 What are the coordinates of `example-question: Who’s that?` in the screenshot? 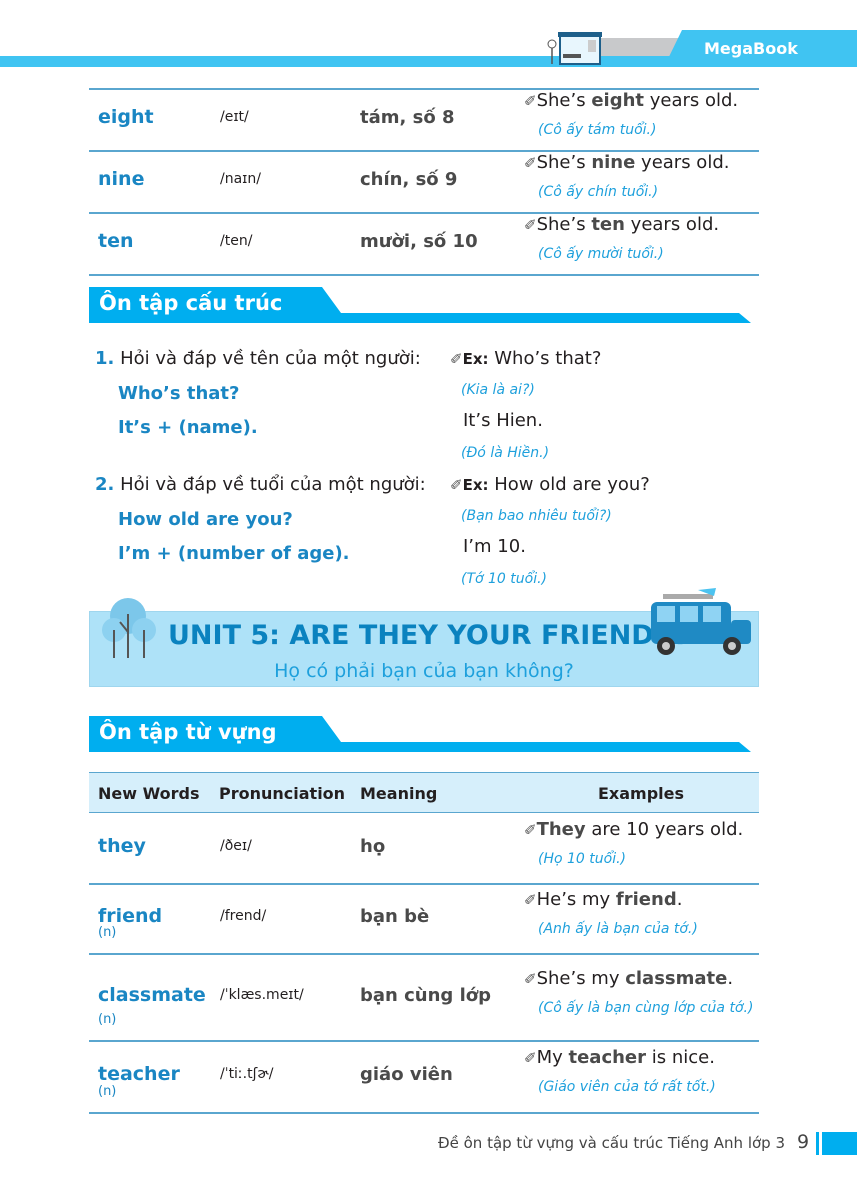 It's located at (548, 358).